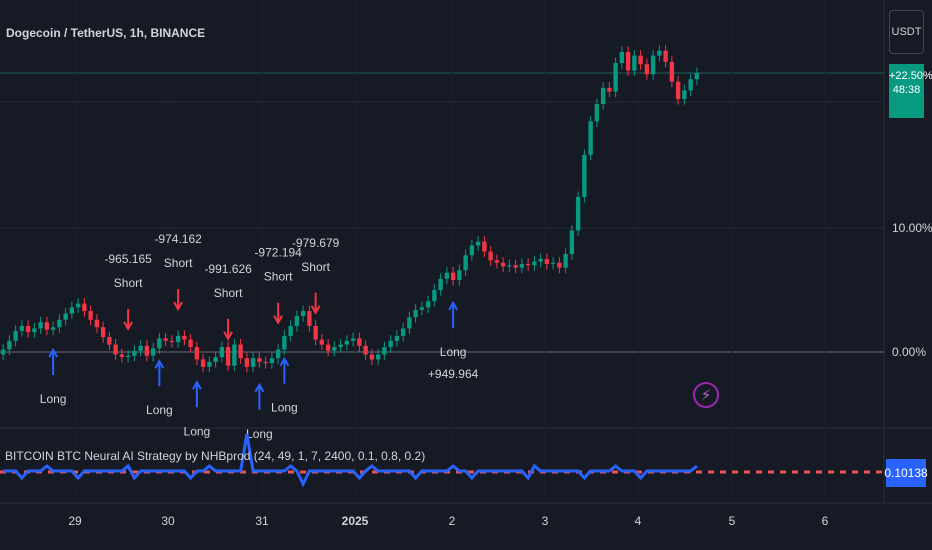 The image size is (932, 550). What do you see at coordinates (732, 521) in the screenshot?
I see `x-tick-label: 5` at bounding box center [732, 521].